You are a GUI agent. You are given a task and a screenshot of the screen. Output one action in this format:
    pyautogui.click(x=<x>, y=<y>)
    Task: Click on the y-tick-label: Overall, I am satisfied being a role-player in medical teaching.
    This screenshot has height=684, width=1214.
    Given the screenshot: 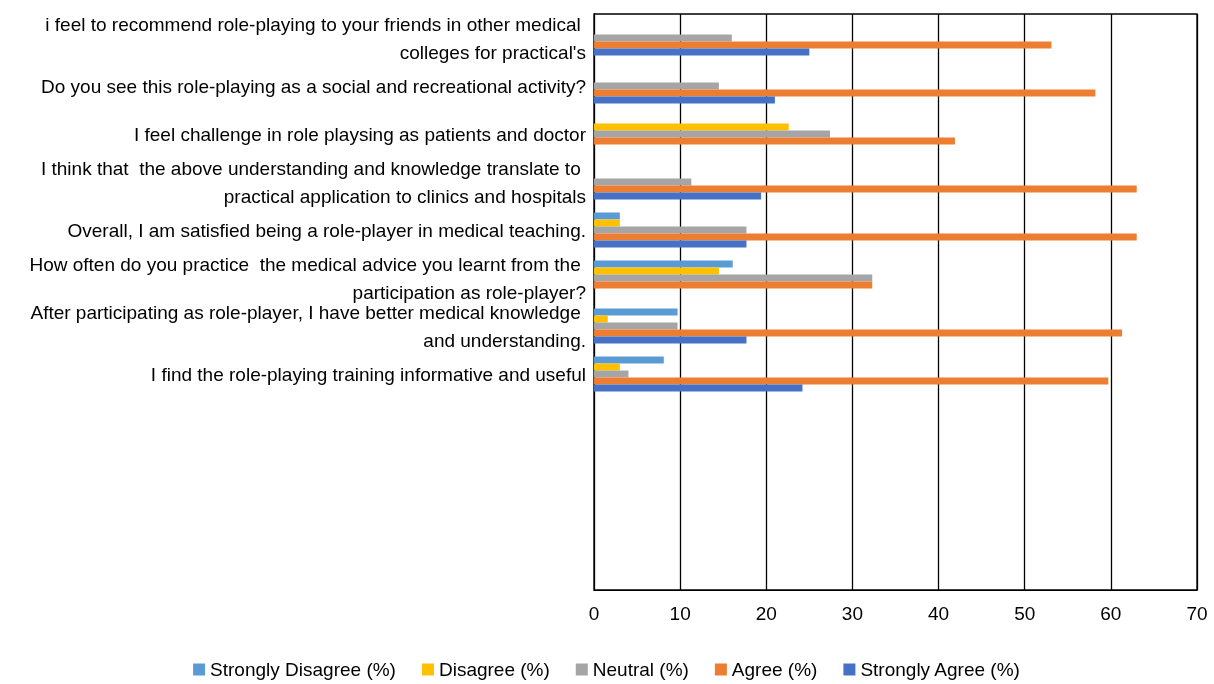 What is the action you would take?
    pyautogui.click(x=326, y=230)
    